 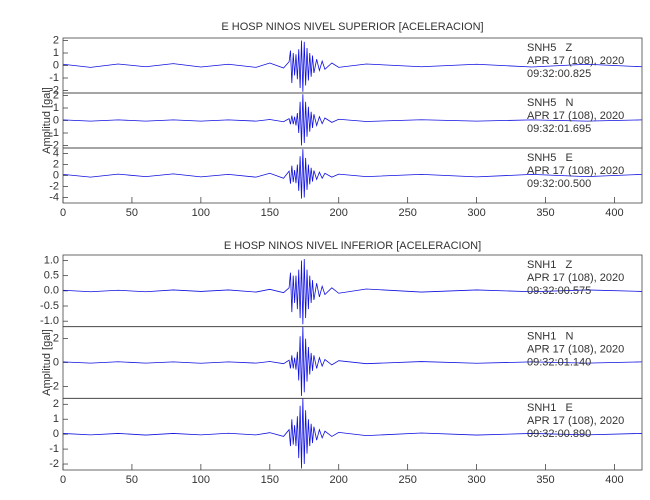 What do you see at coordinates (54, 197) in the screenshot?
I see `y-tick-label: -4` at bounding box center [54, 197].